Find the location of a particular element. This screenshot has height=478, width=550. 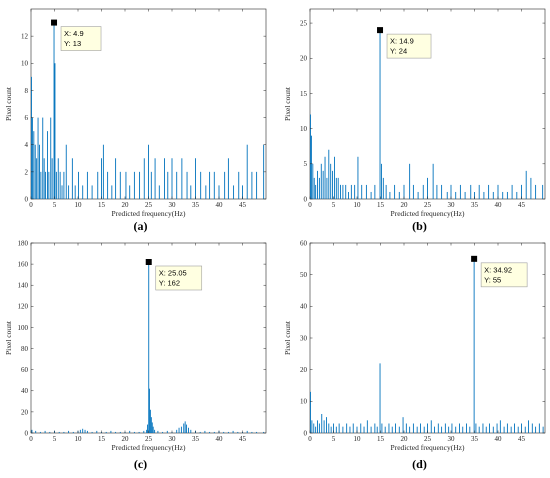

y-tick-label: 140 is located at coordinates (23, 286).